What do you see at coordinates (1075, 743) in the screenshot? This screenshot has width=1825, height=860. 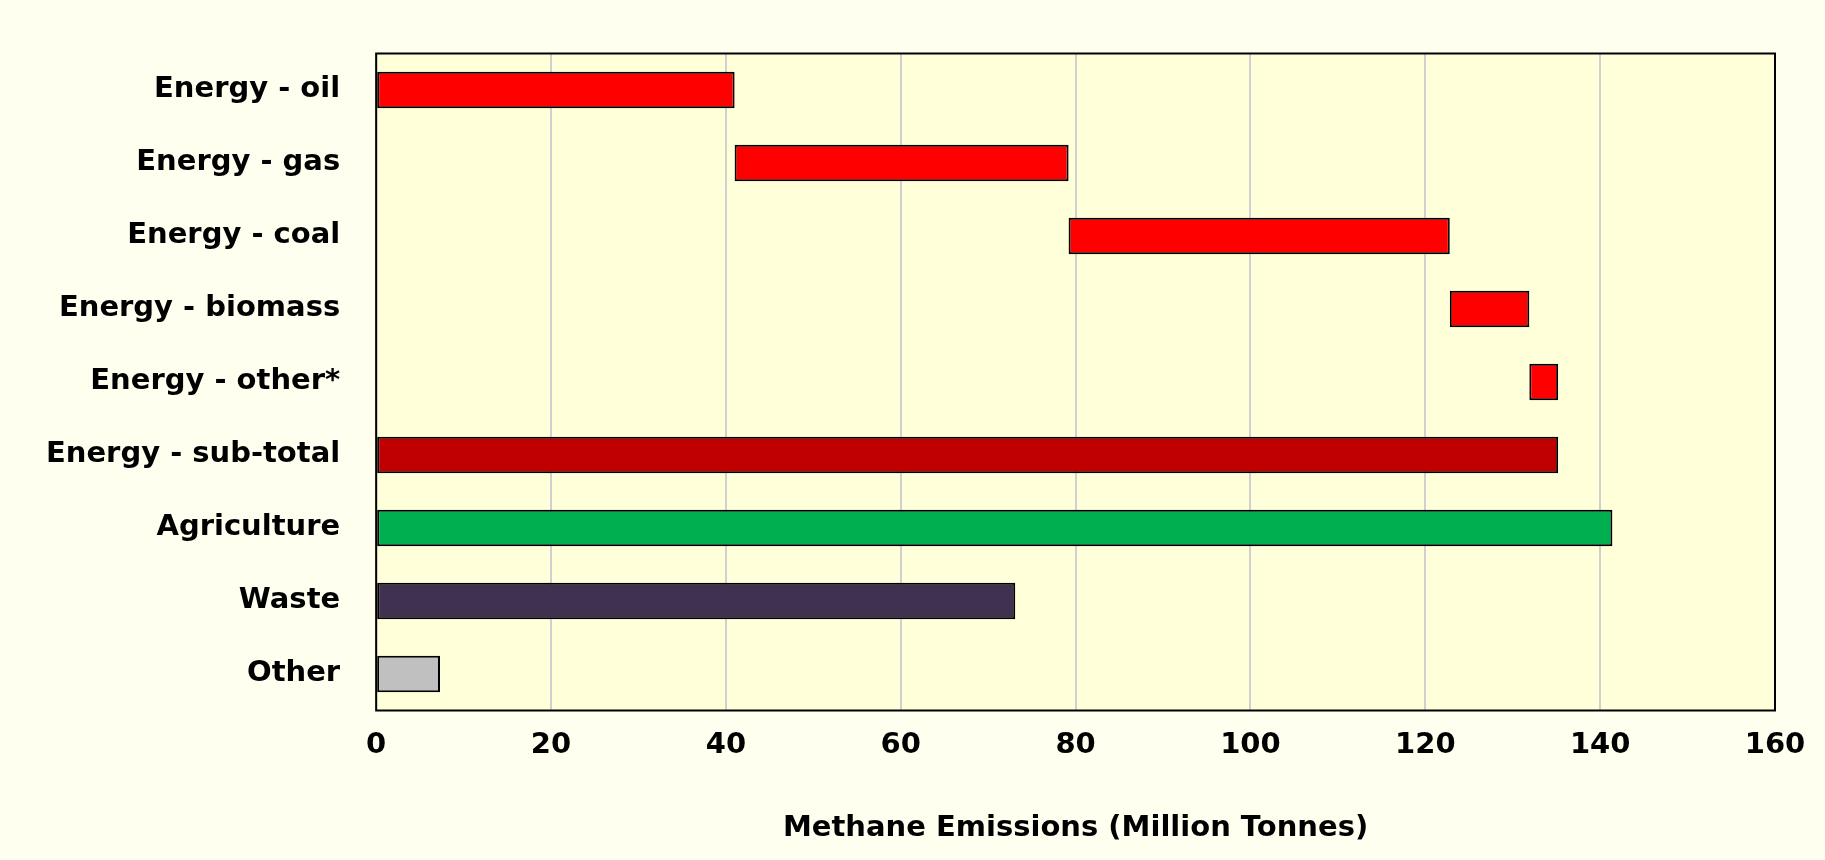 I see `x-tick-label: 80` at bounding box center [1075, 743].